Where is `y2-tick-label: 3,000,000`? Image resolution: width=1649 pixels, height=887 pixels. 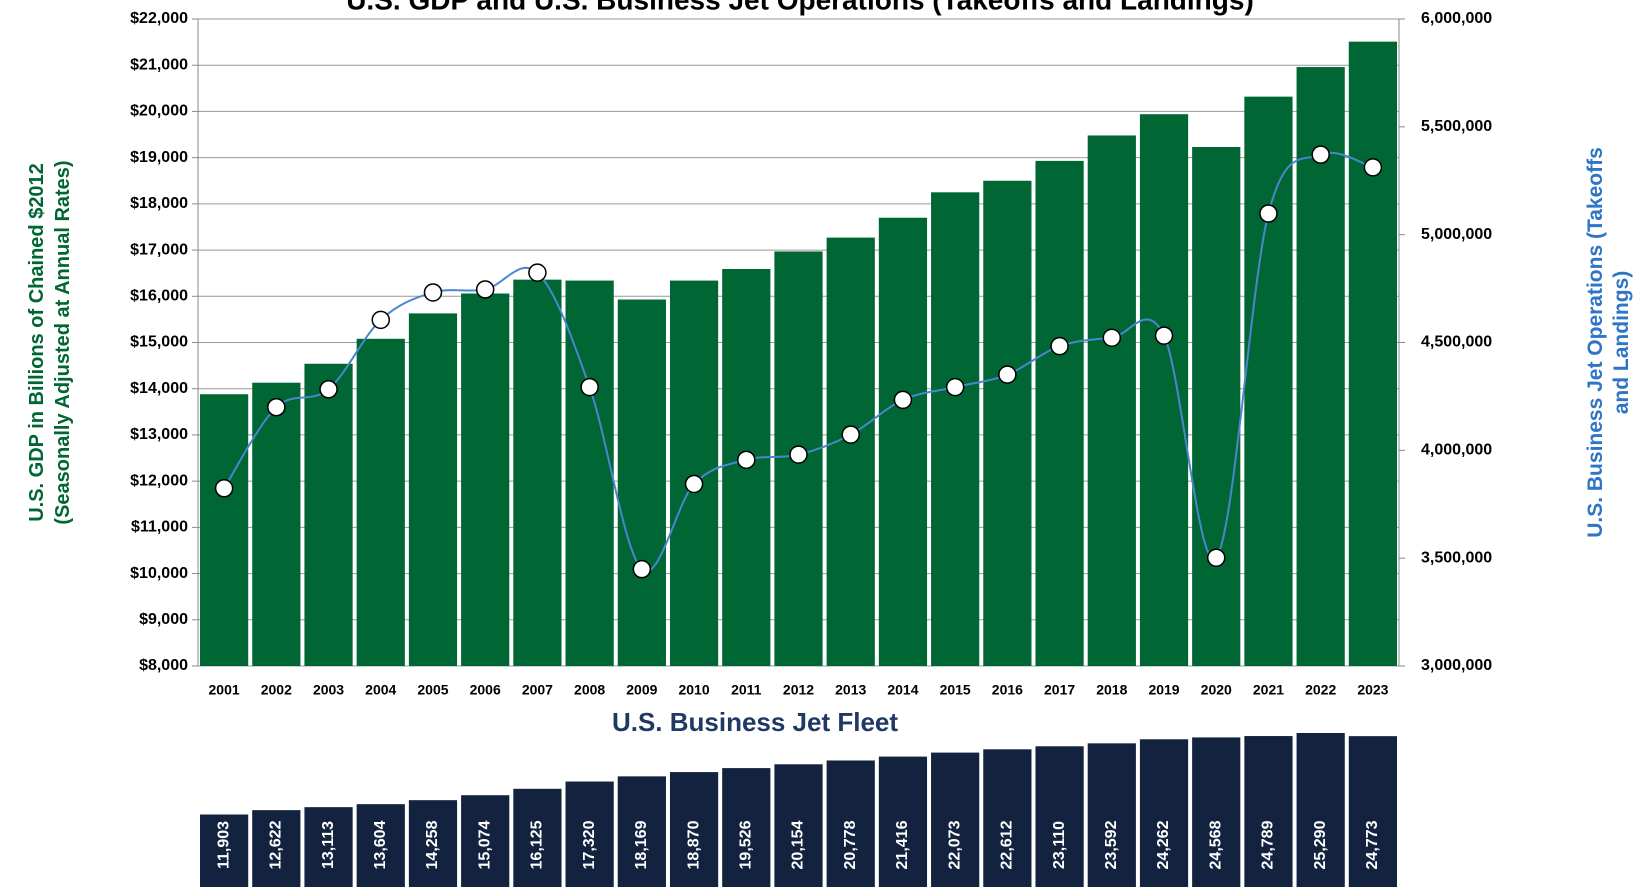 y2-tick-label: 3,000,000 is located at coordinates (1456, 665).